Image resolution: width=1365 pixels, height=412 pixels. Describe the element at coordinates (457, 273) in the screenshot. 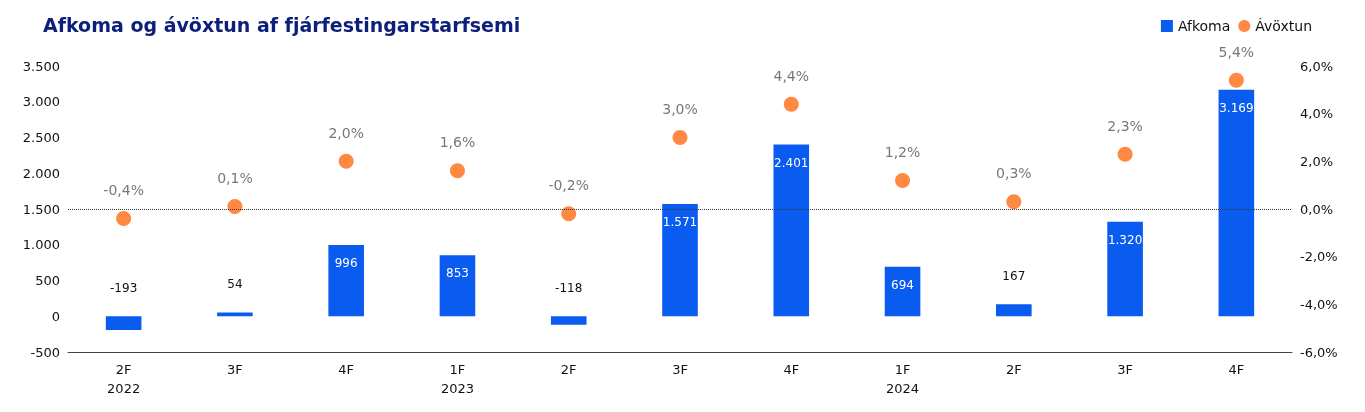

I see `data-label: 853` at that location.